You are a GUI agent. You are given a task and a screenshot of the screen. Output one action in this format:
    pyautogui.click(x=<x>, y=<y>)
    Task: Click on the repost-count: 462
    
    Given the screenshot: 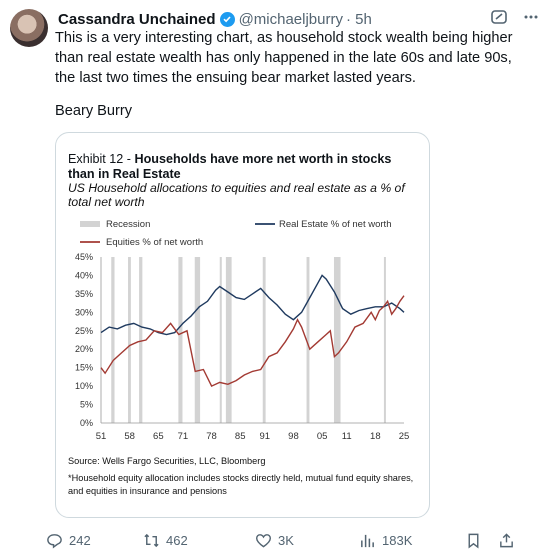 What is the action you would take?
    pyautogui.click(x=177, y=540)
    